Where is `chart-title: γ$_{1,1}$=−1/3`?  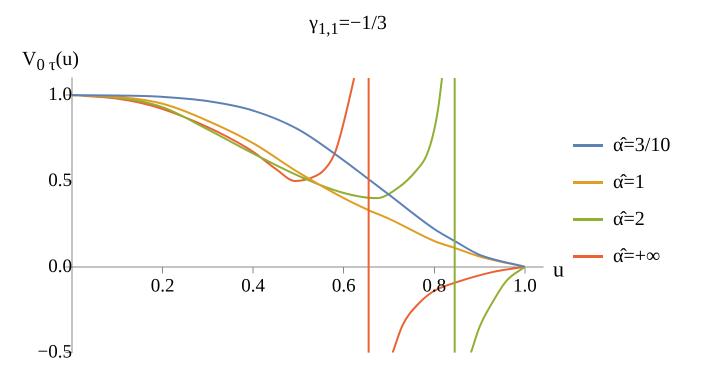
chart-title: γ$_{1,1}$=−1/3 is located at coordinates (348, 25).